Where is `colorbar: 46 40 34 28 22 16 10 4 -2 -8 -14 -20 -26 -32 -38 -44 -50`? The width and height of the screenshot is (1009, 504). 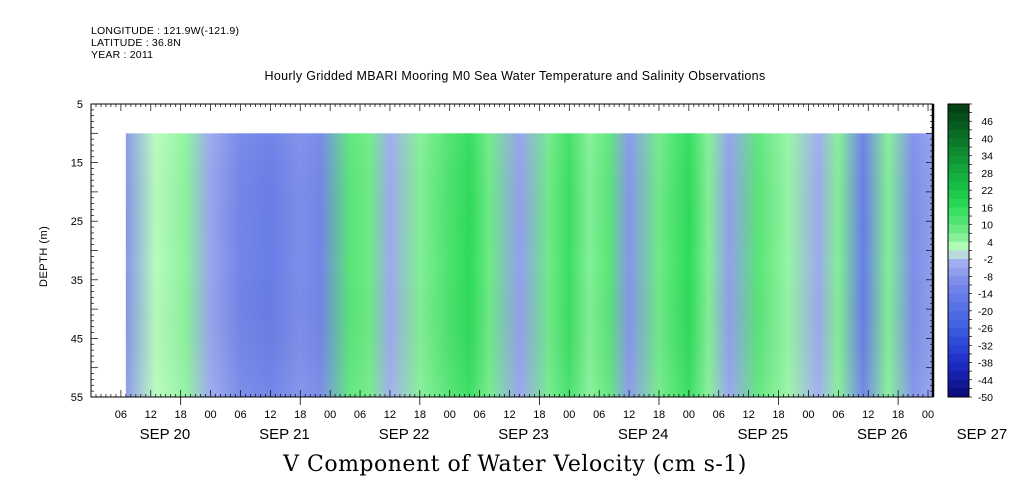
colorbar: 46 40 34 28 22 16 10 4 -2 -8 -14 -20 -26 -32 -38 -44 -50 is located at coordinates (970, 253).